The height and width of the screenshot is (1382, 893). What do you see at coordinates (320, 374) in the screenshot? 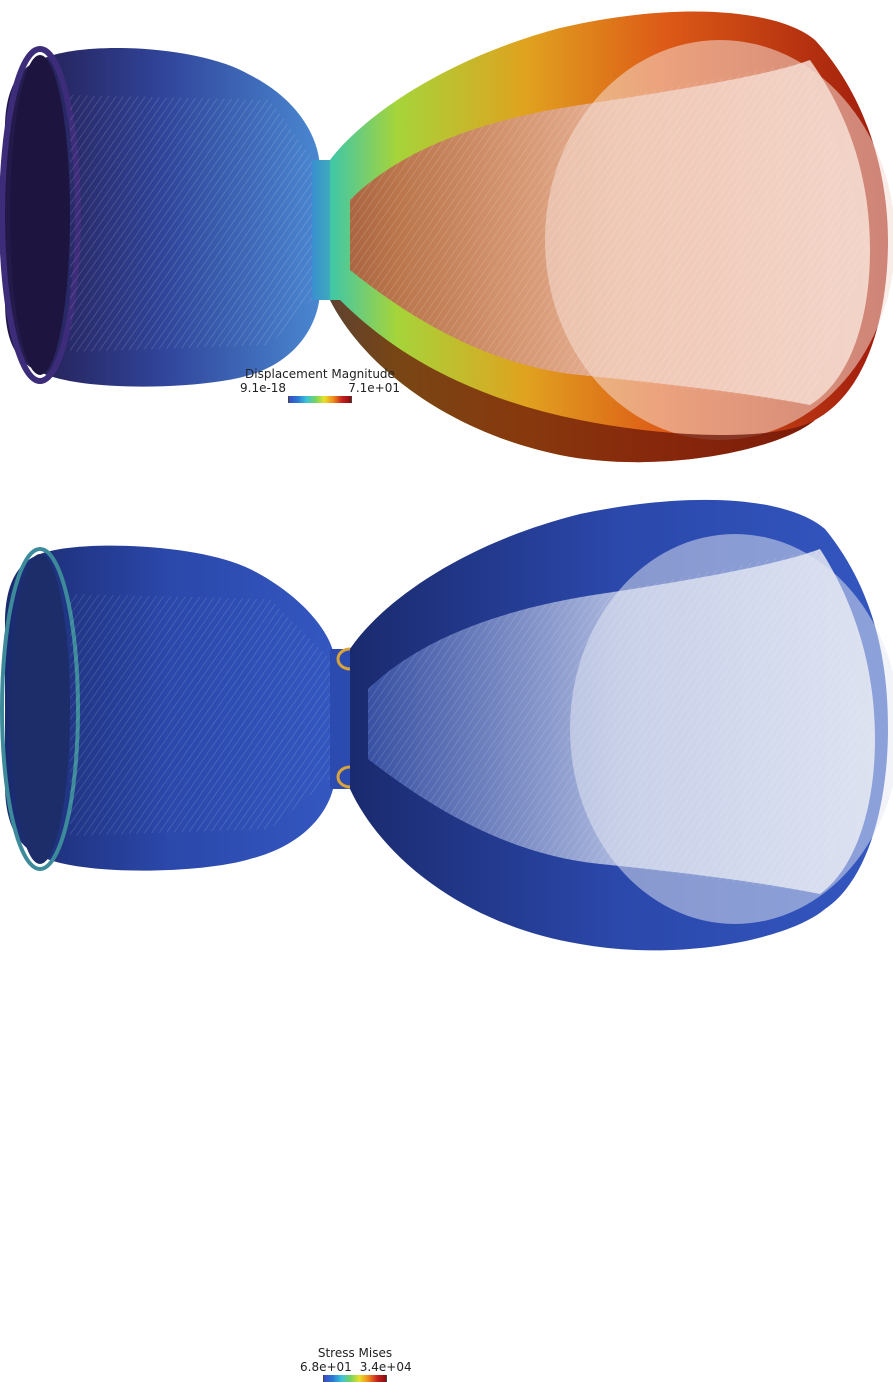
I see `legend-title: Displacement Magnitude` at bounding box center [320, 374].